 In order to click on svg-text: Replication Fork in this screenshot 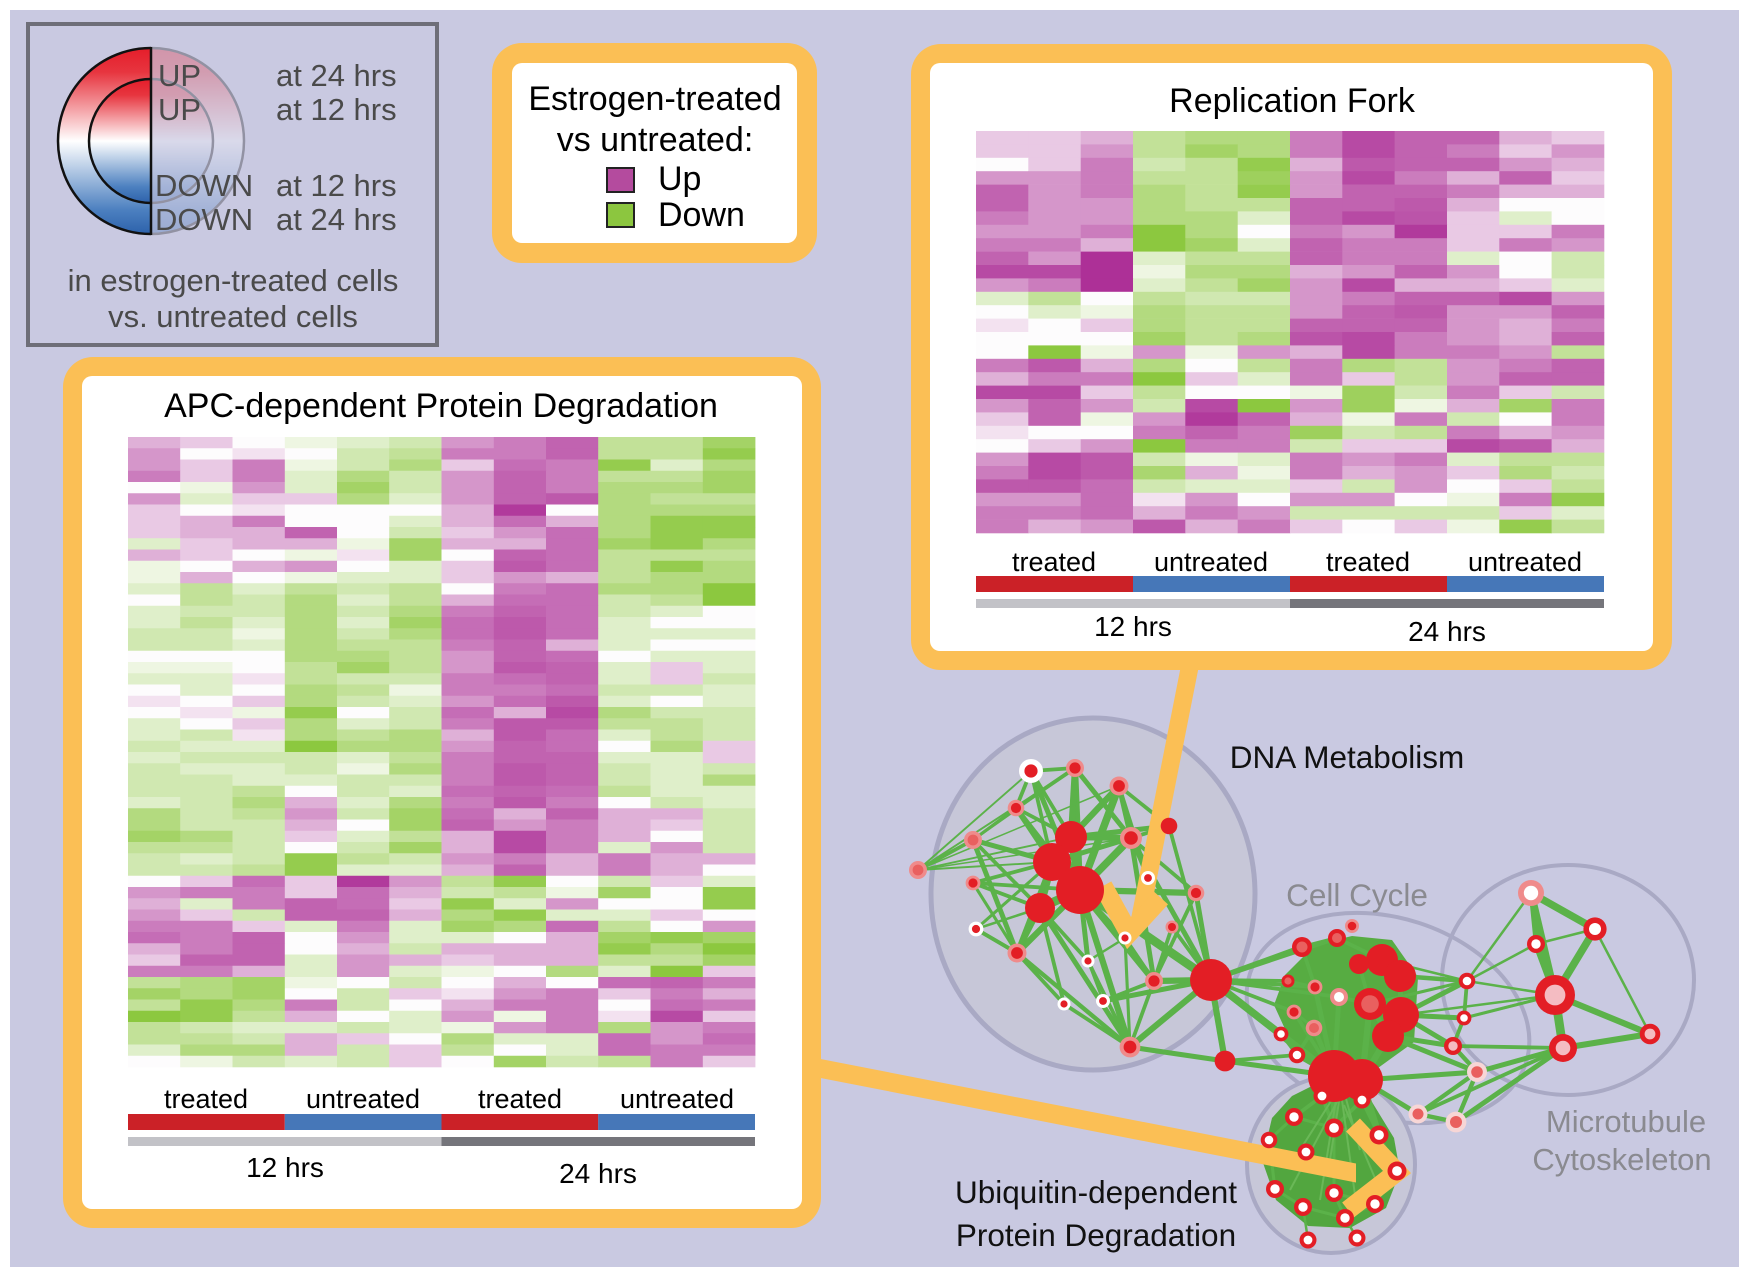, I will do `click(1292, 101)`.